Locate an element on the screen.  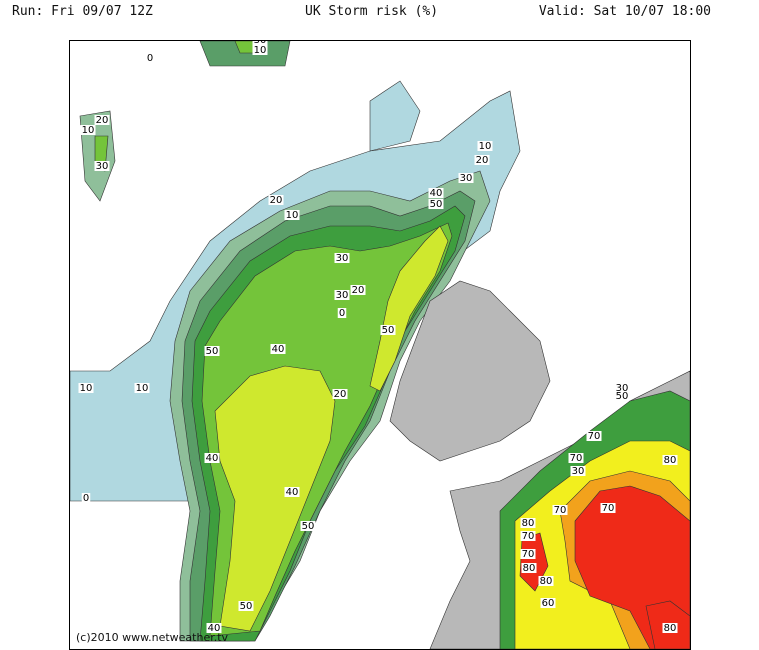
copyright-credit: (c)2010 www.netweather.tv is located at coordinates (152, 637).